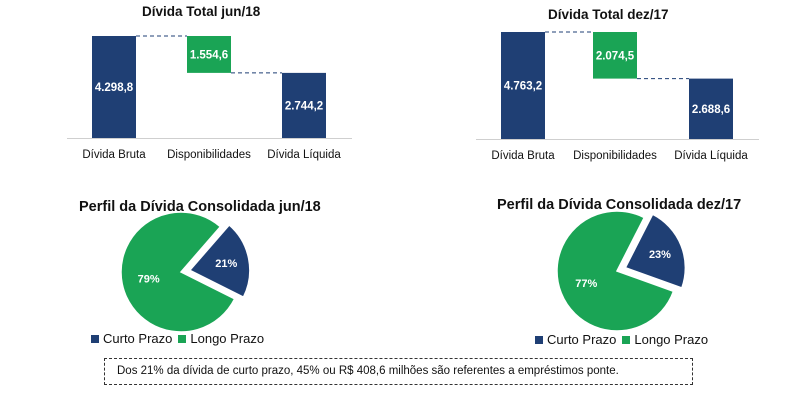 The height and width of the screenshot is (404, 795). What do you see at coordinates (660, 255) in the screenshot?
I see `slice-label: 23%` at bounding box center [660, 255].